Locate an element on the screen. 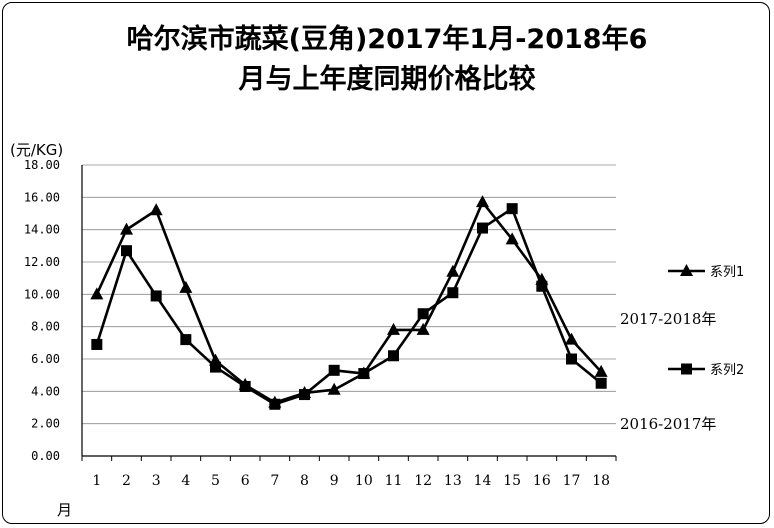 The width and height of the screenshot is (774, 528). x-tick-label: 18 is located at coordinates (601, 481).